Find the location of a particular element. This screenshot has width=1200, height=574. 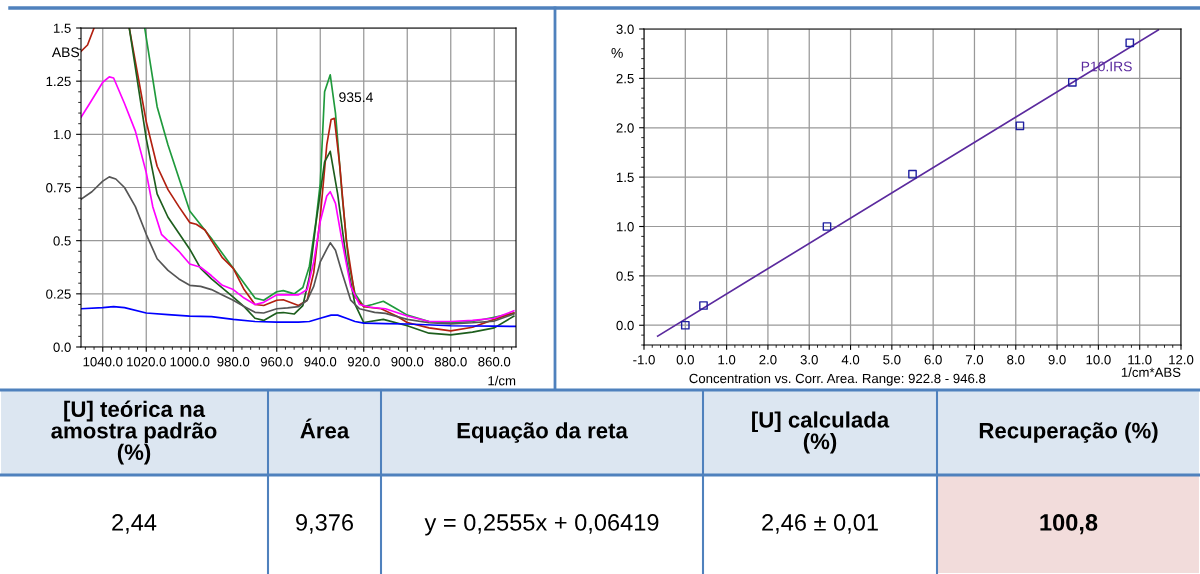

text: y = 0,2555x + 0,06419 is located at coordinates (541, 525).